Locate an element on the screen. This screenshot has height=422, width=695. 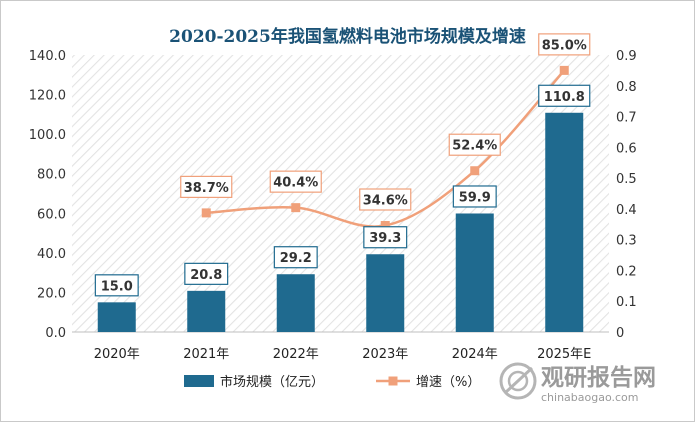
y-left-tick-label: 40.0 is located at coordinates (51, 254).